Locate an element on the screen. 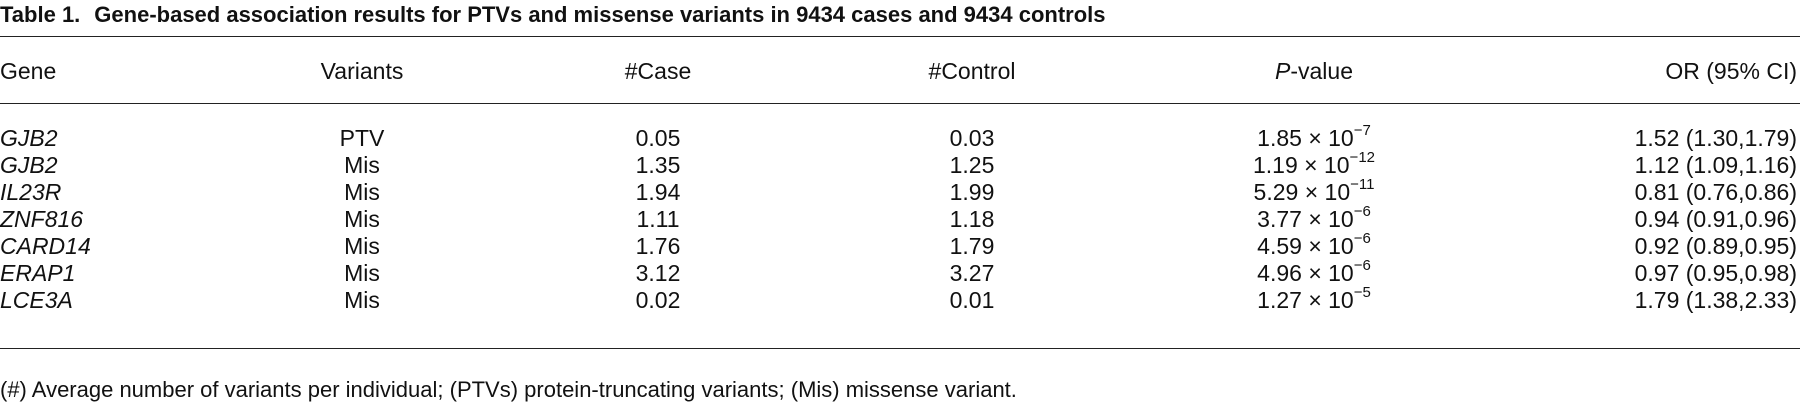 The image size is (1800, 407). table-cell: 1.79 is located at coordinates (972, 246).